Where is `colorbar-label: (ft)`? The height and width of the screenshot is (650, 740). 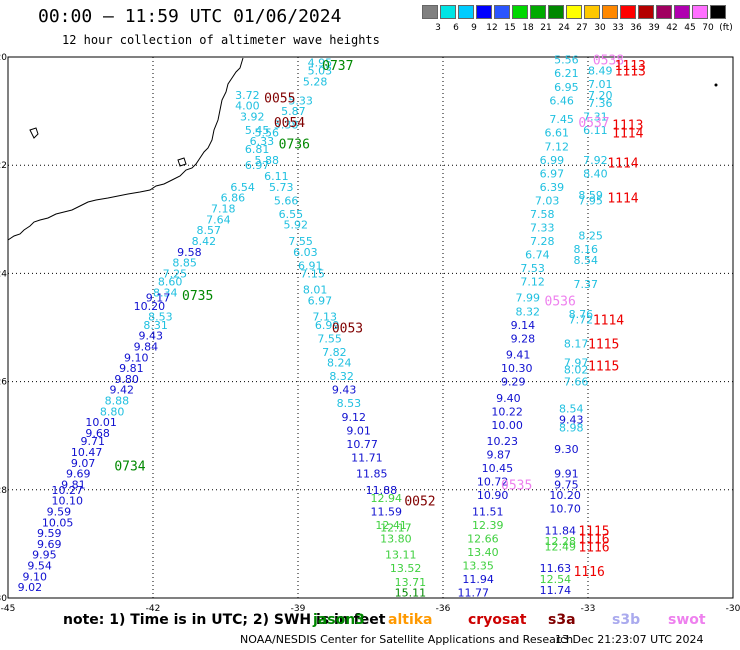
colorbar-label: (ft) is located at coordinates (726, 28).